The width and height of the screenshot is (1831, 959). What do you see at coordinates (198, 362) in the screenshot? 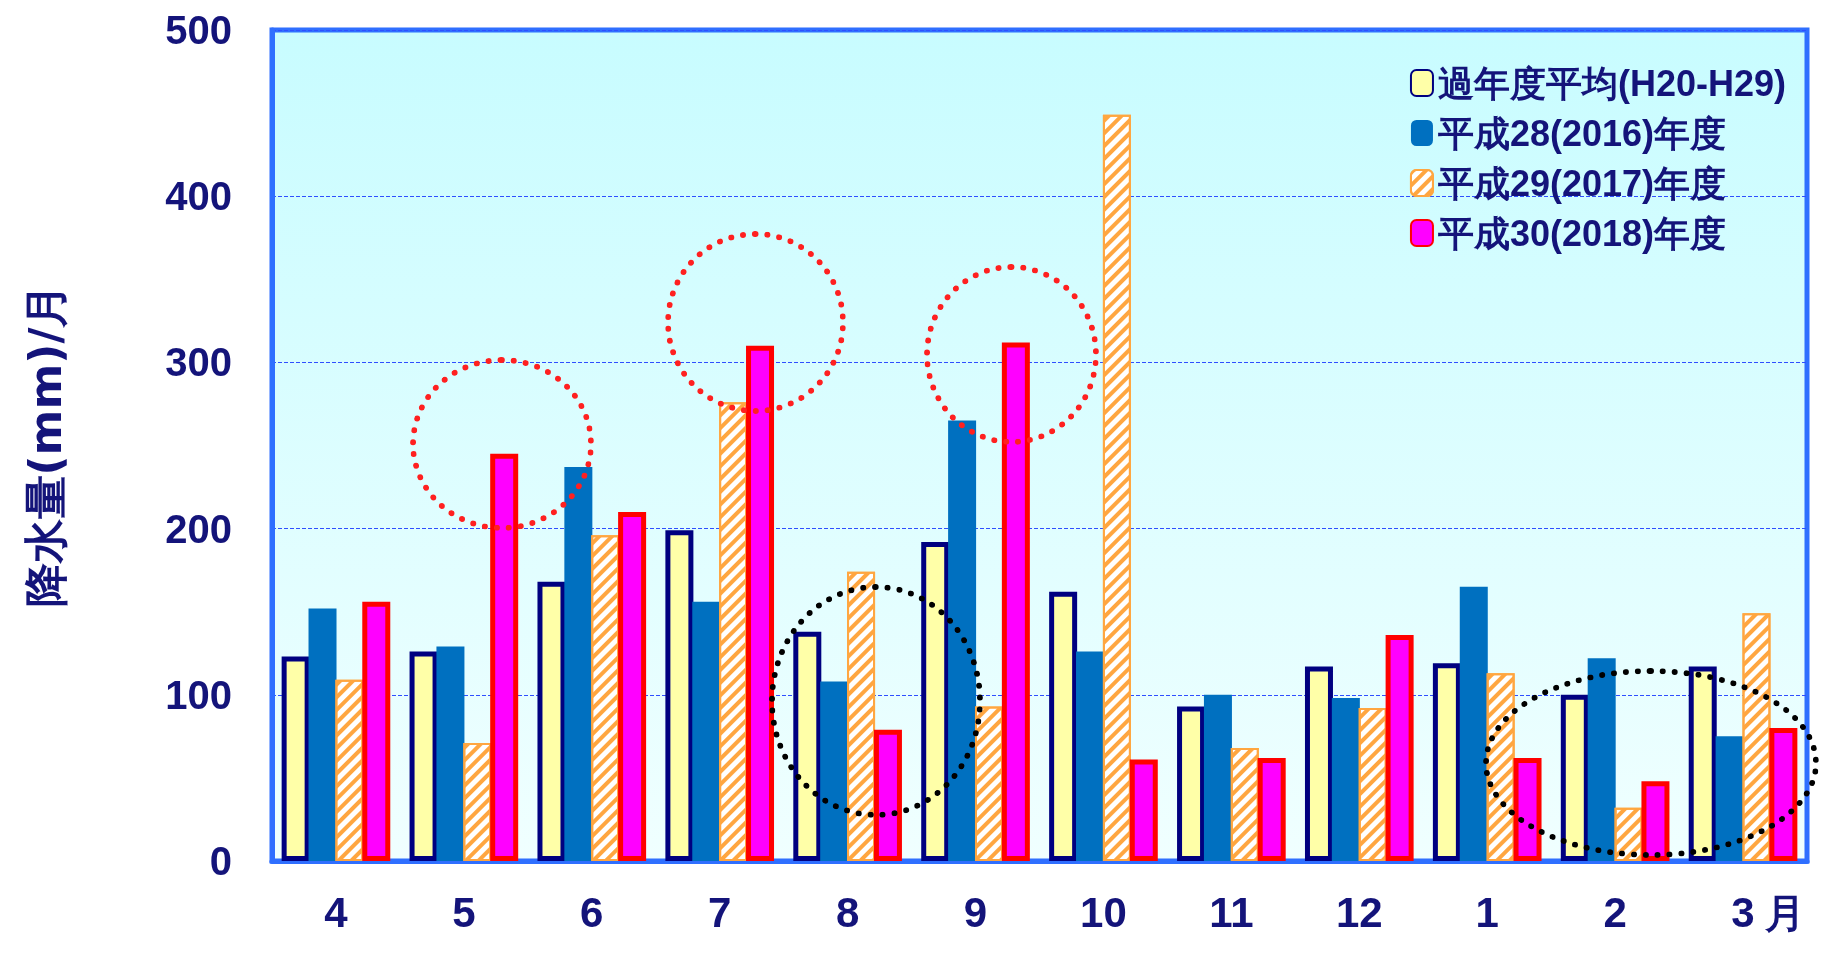
I see `y-tick-label: 300` at bounding box center [198, 362].